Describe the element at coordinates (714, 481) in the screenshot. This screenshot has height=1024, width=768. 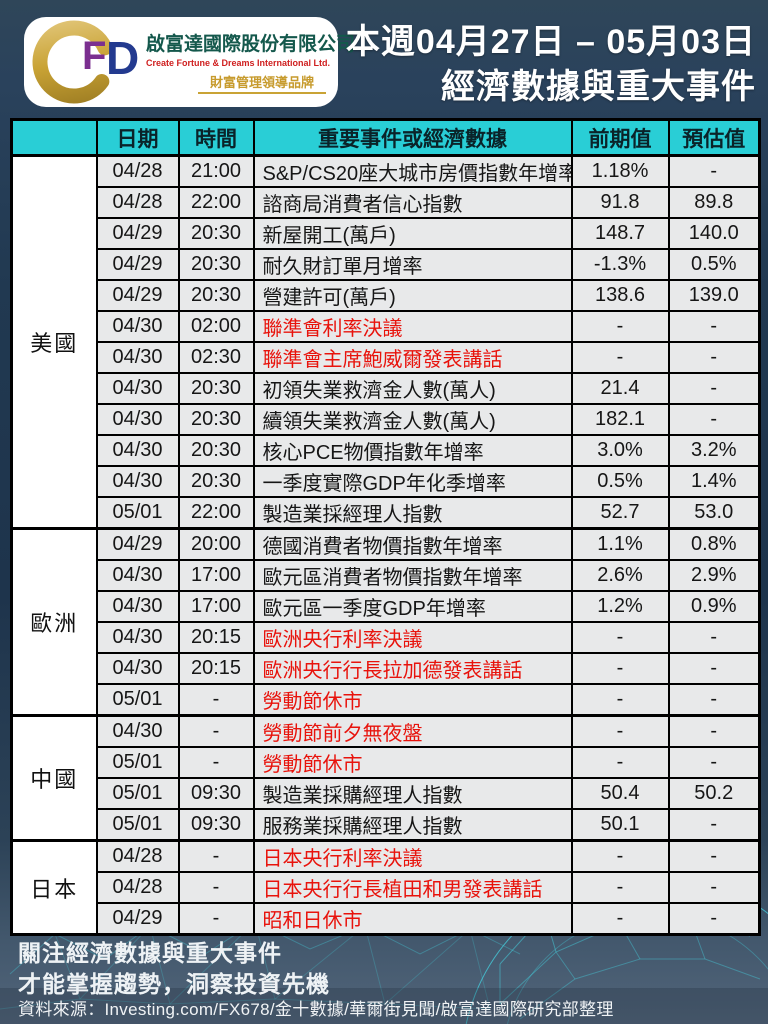
I see `estimated-value-cell: 1.4%` at that location.